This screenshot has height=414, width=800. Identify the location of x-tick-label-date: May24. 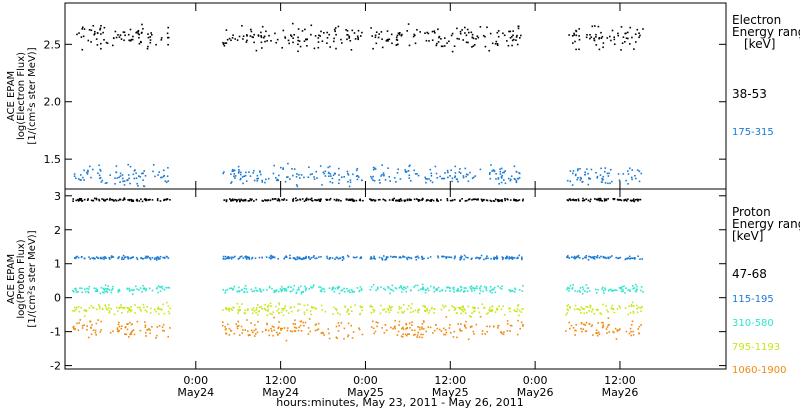
(195, 392).